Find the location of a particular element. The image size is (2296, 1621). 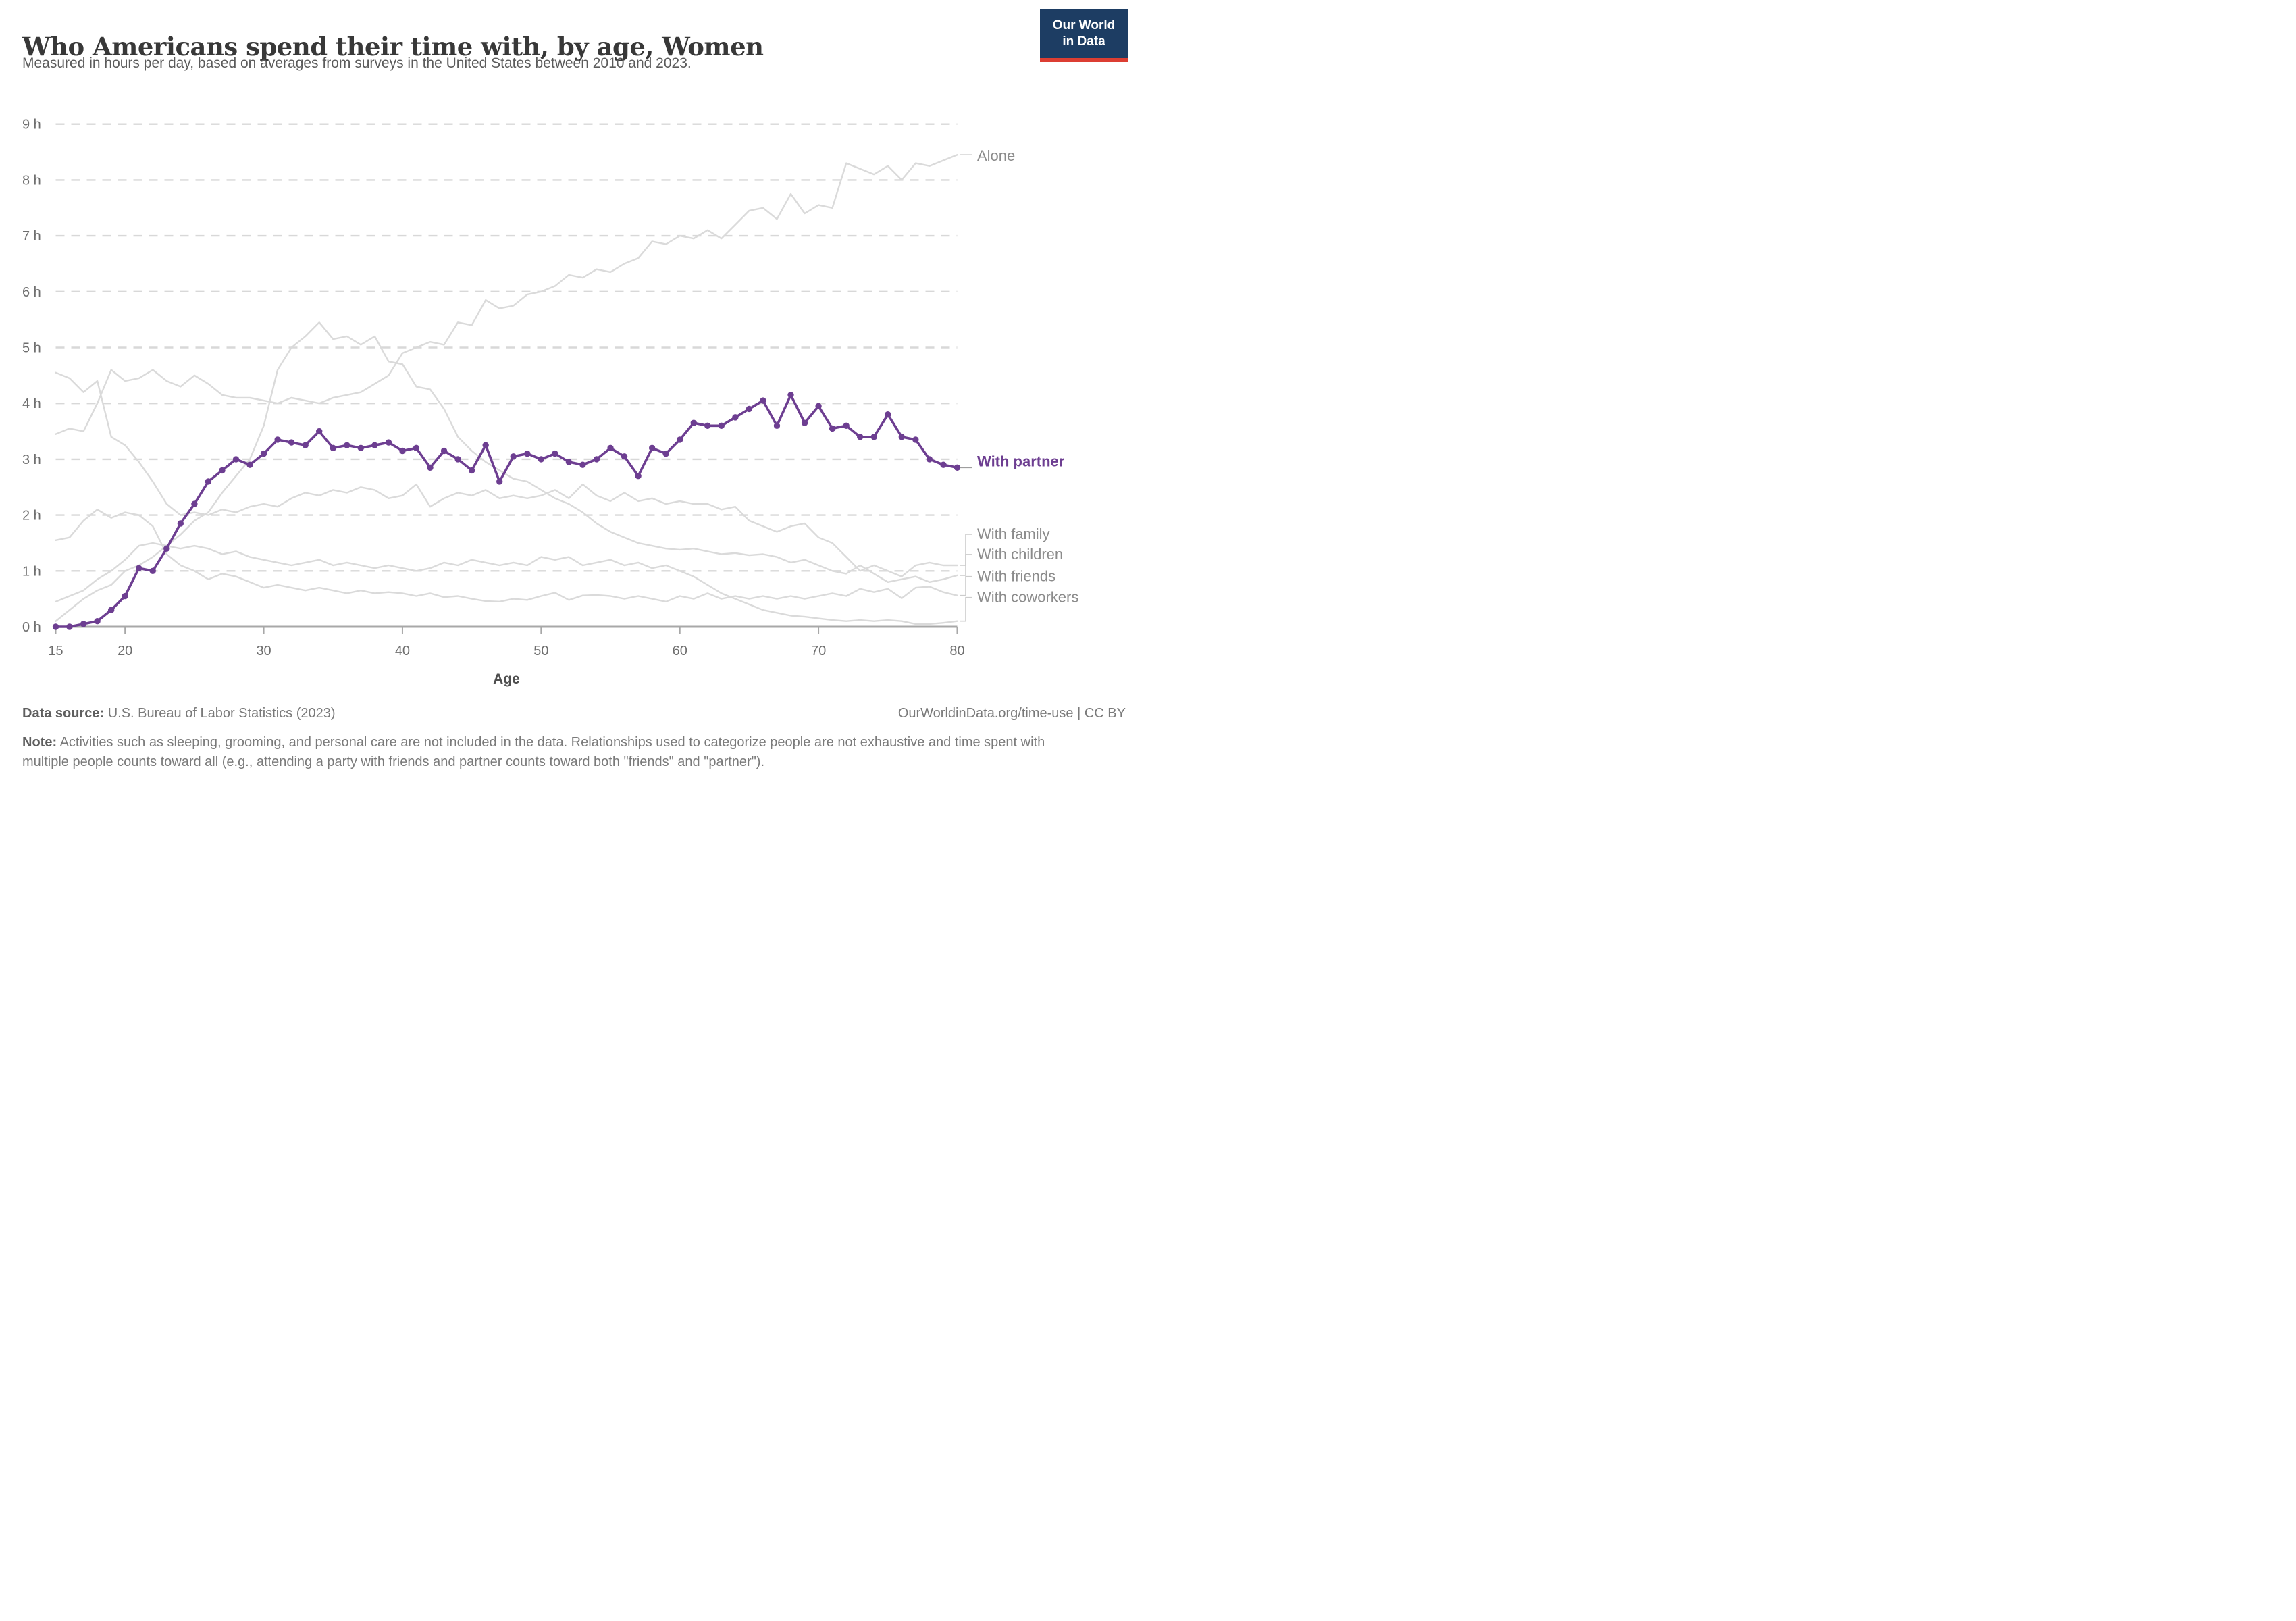

x-axis-label-20: 20 is located at coordinates (125, 651).